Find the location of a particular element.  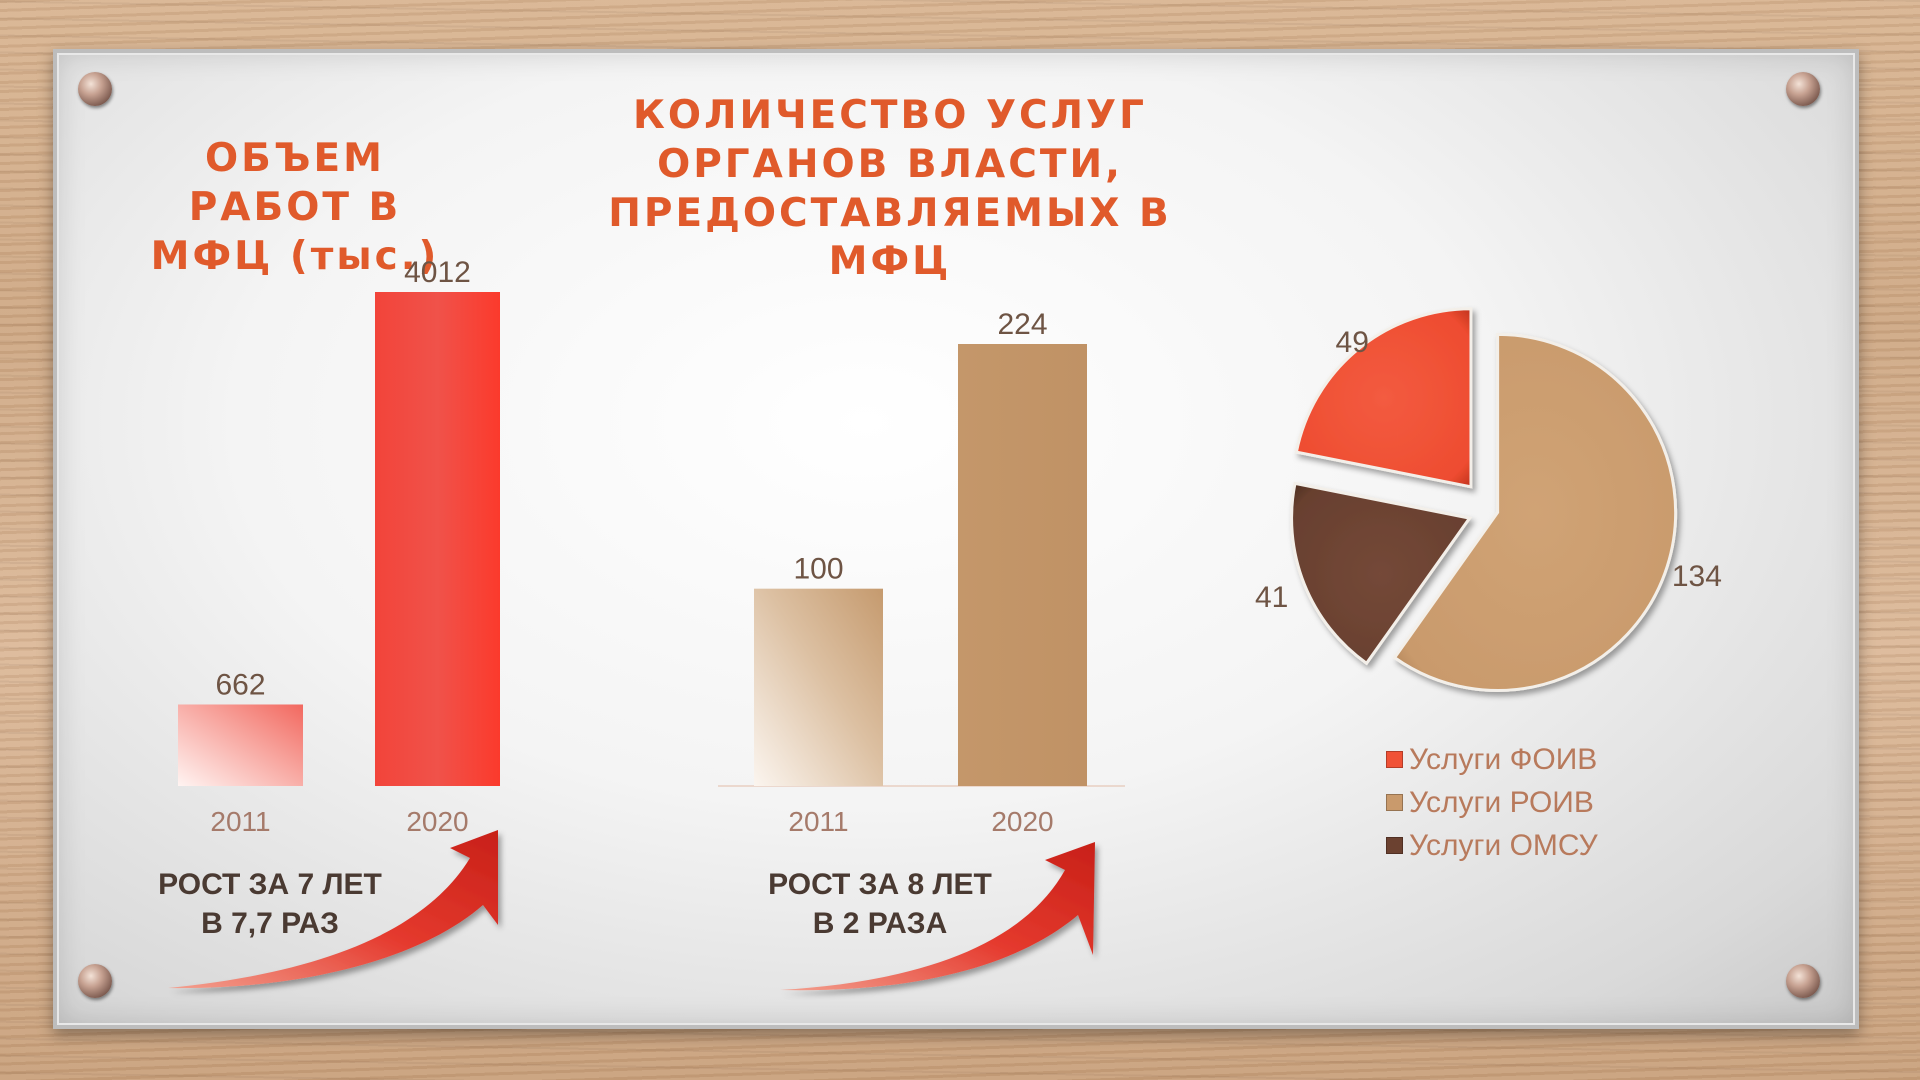

work-volume-tick-label-2020: 2020 is located at coordinates (437, 821).